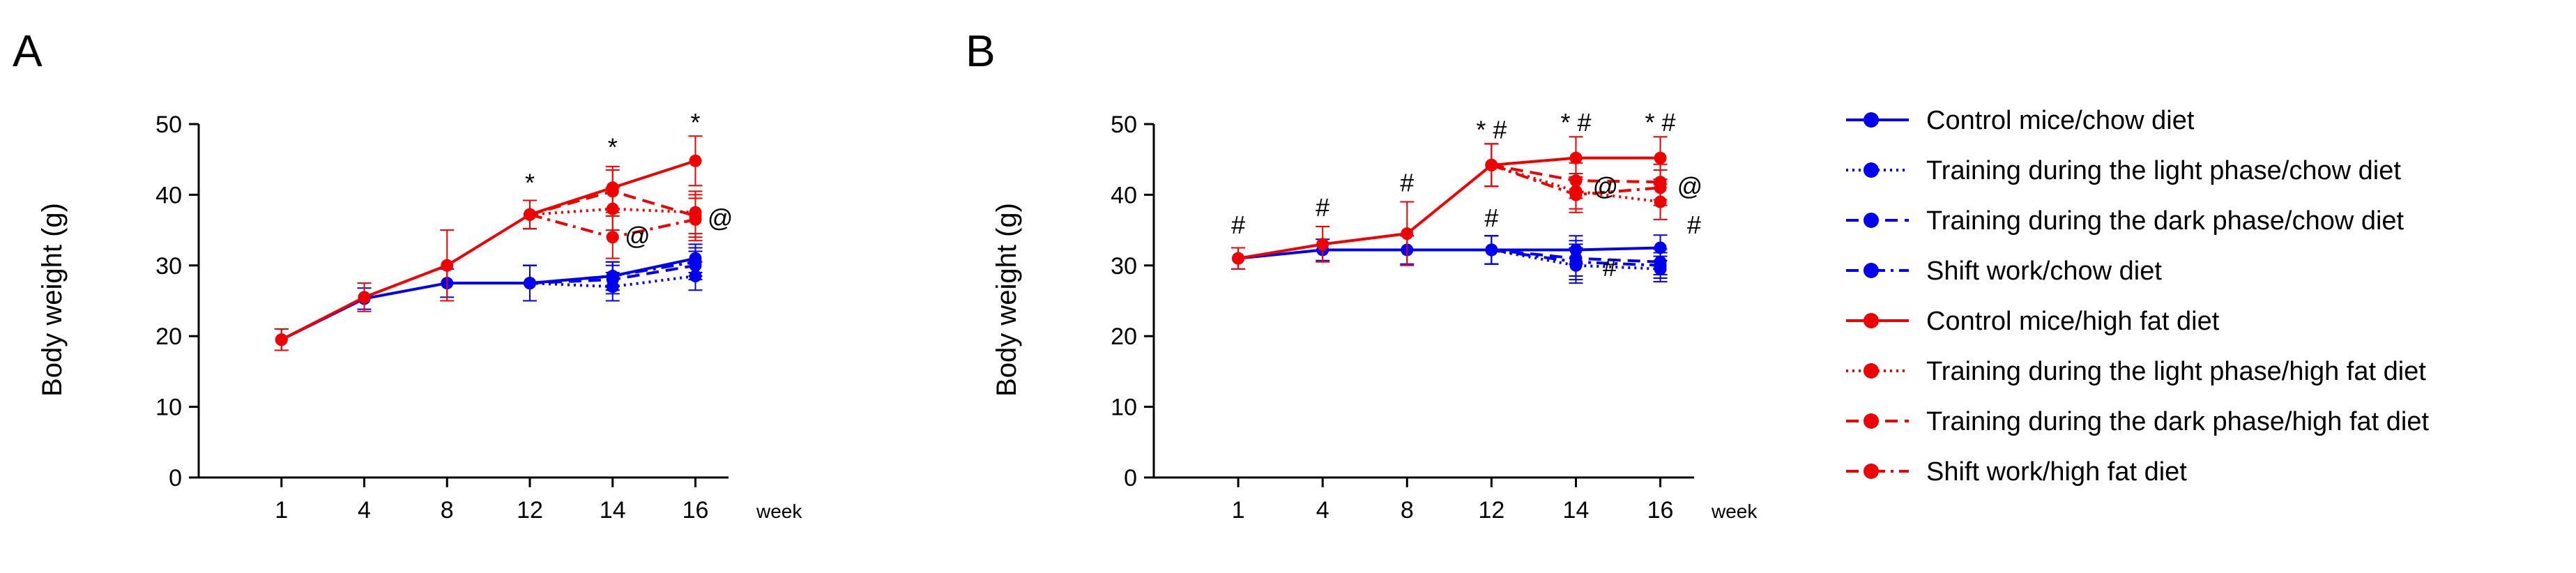  I want to click on panel-letter: B, so click(981, 51).